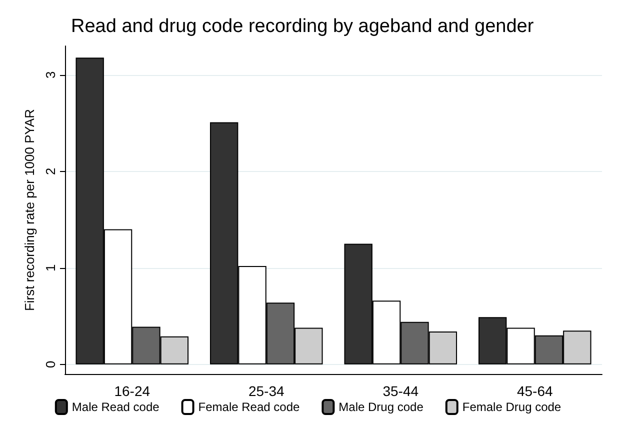 The height and width of the screenshot is (430, 617). Describe the element at coordinates (534, 391) in the screenshot. I see `x-tick-label: 45-64` at that location.